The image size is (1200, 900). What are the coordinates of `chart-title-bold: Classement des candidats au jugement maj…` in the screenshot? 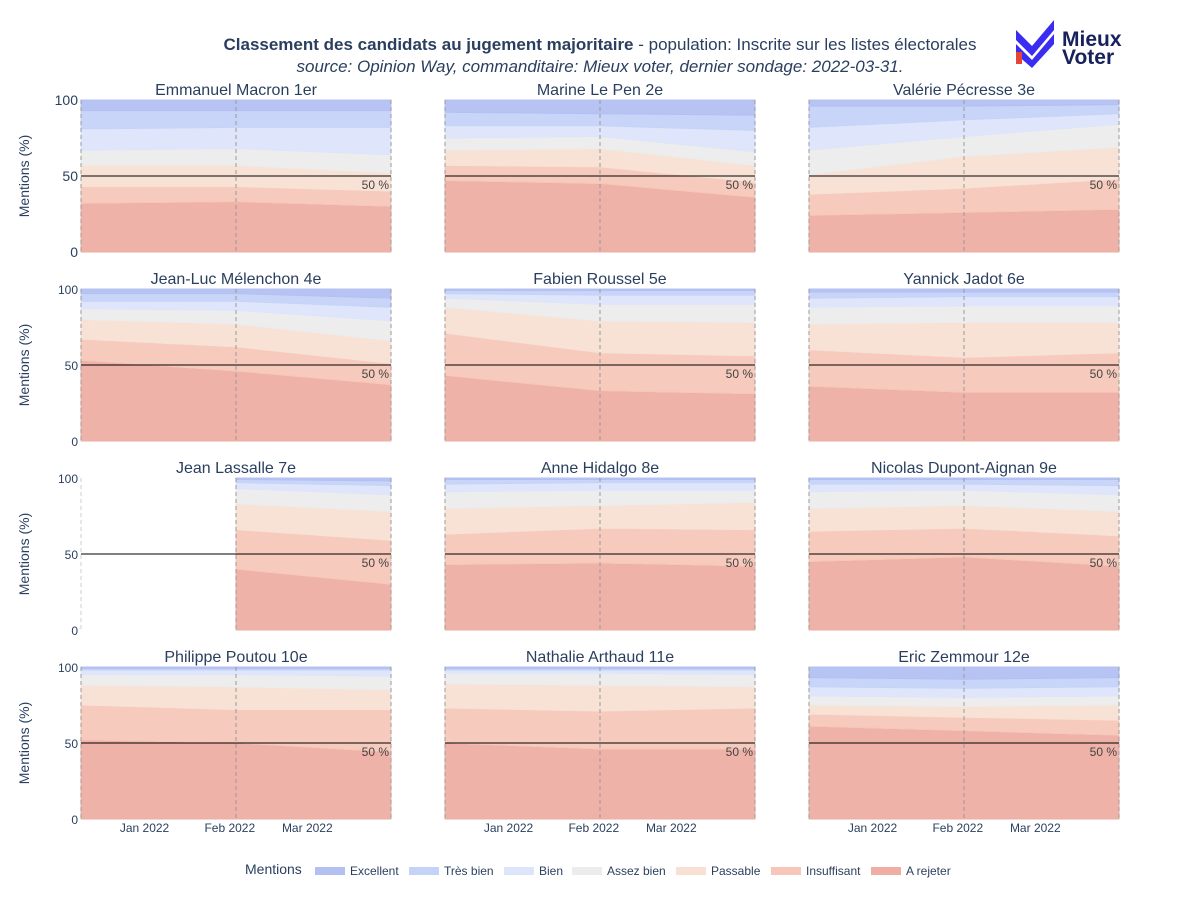 It's located at (428, 44).